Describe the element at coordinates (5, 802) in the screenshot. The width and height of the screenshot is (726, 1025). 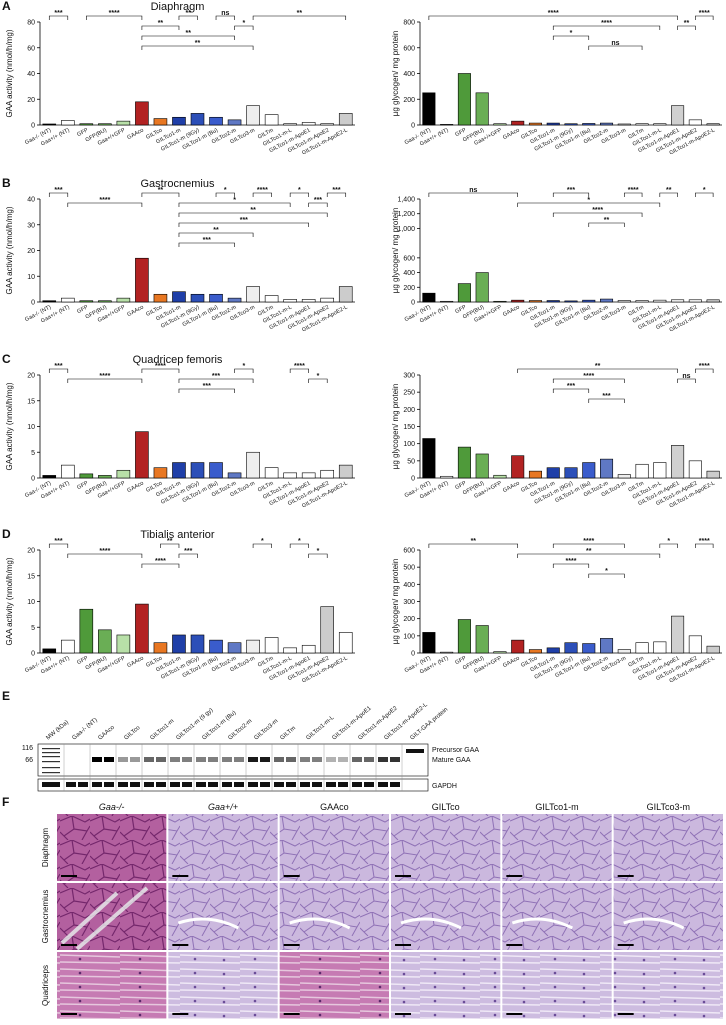
I see `panel-letter: F` at that location.